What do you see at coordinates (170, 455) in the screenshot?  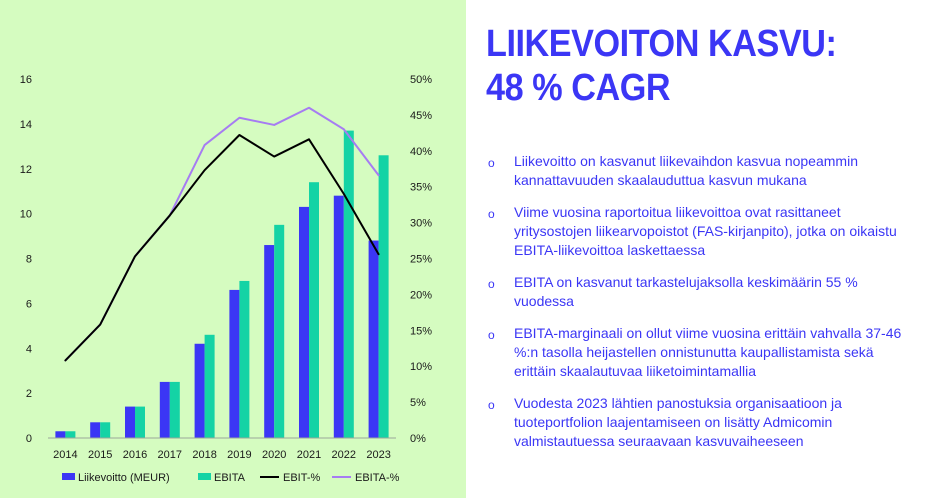 I see `x-tick-label: 2017` at bounding box center [170, 455].